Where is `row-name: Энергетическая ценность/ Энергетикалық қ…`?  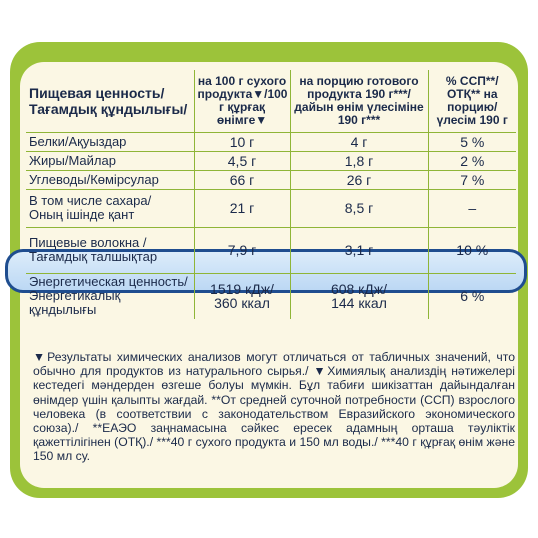
row-name: Энергетическая ценность/ Энергетикалық қ… is located at coordinates (110, 296).